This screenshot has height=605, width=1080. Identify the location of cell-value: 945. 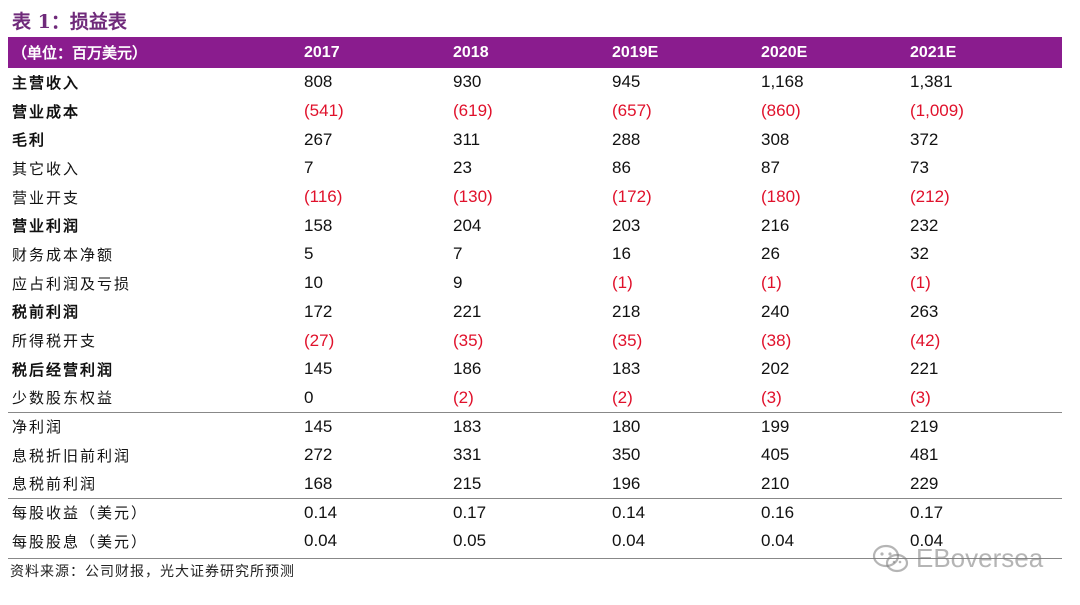
(626, 82).